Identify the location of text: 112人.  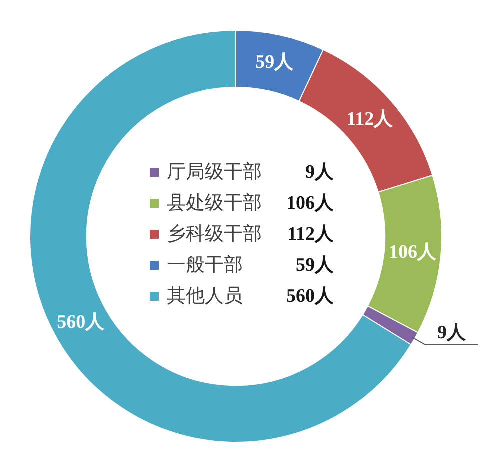
(311, 234).